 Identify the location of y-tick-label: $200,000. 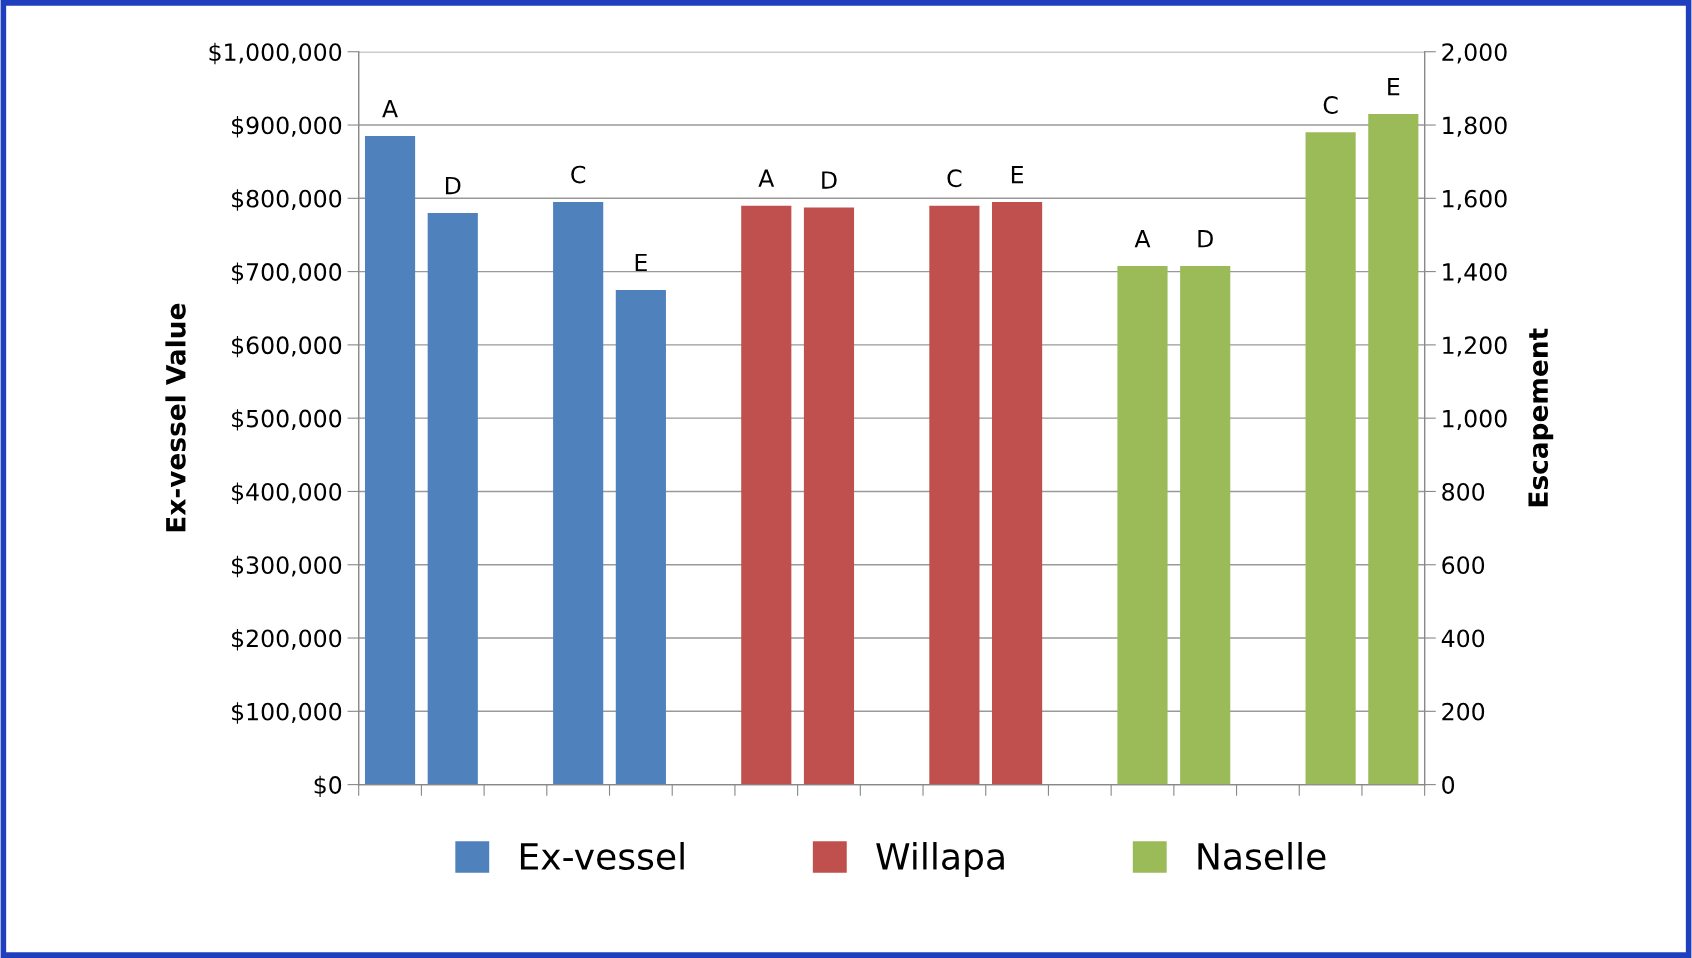
(287, 640).